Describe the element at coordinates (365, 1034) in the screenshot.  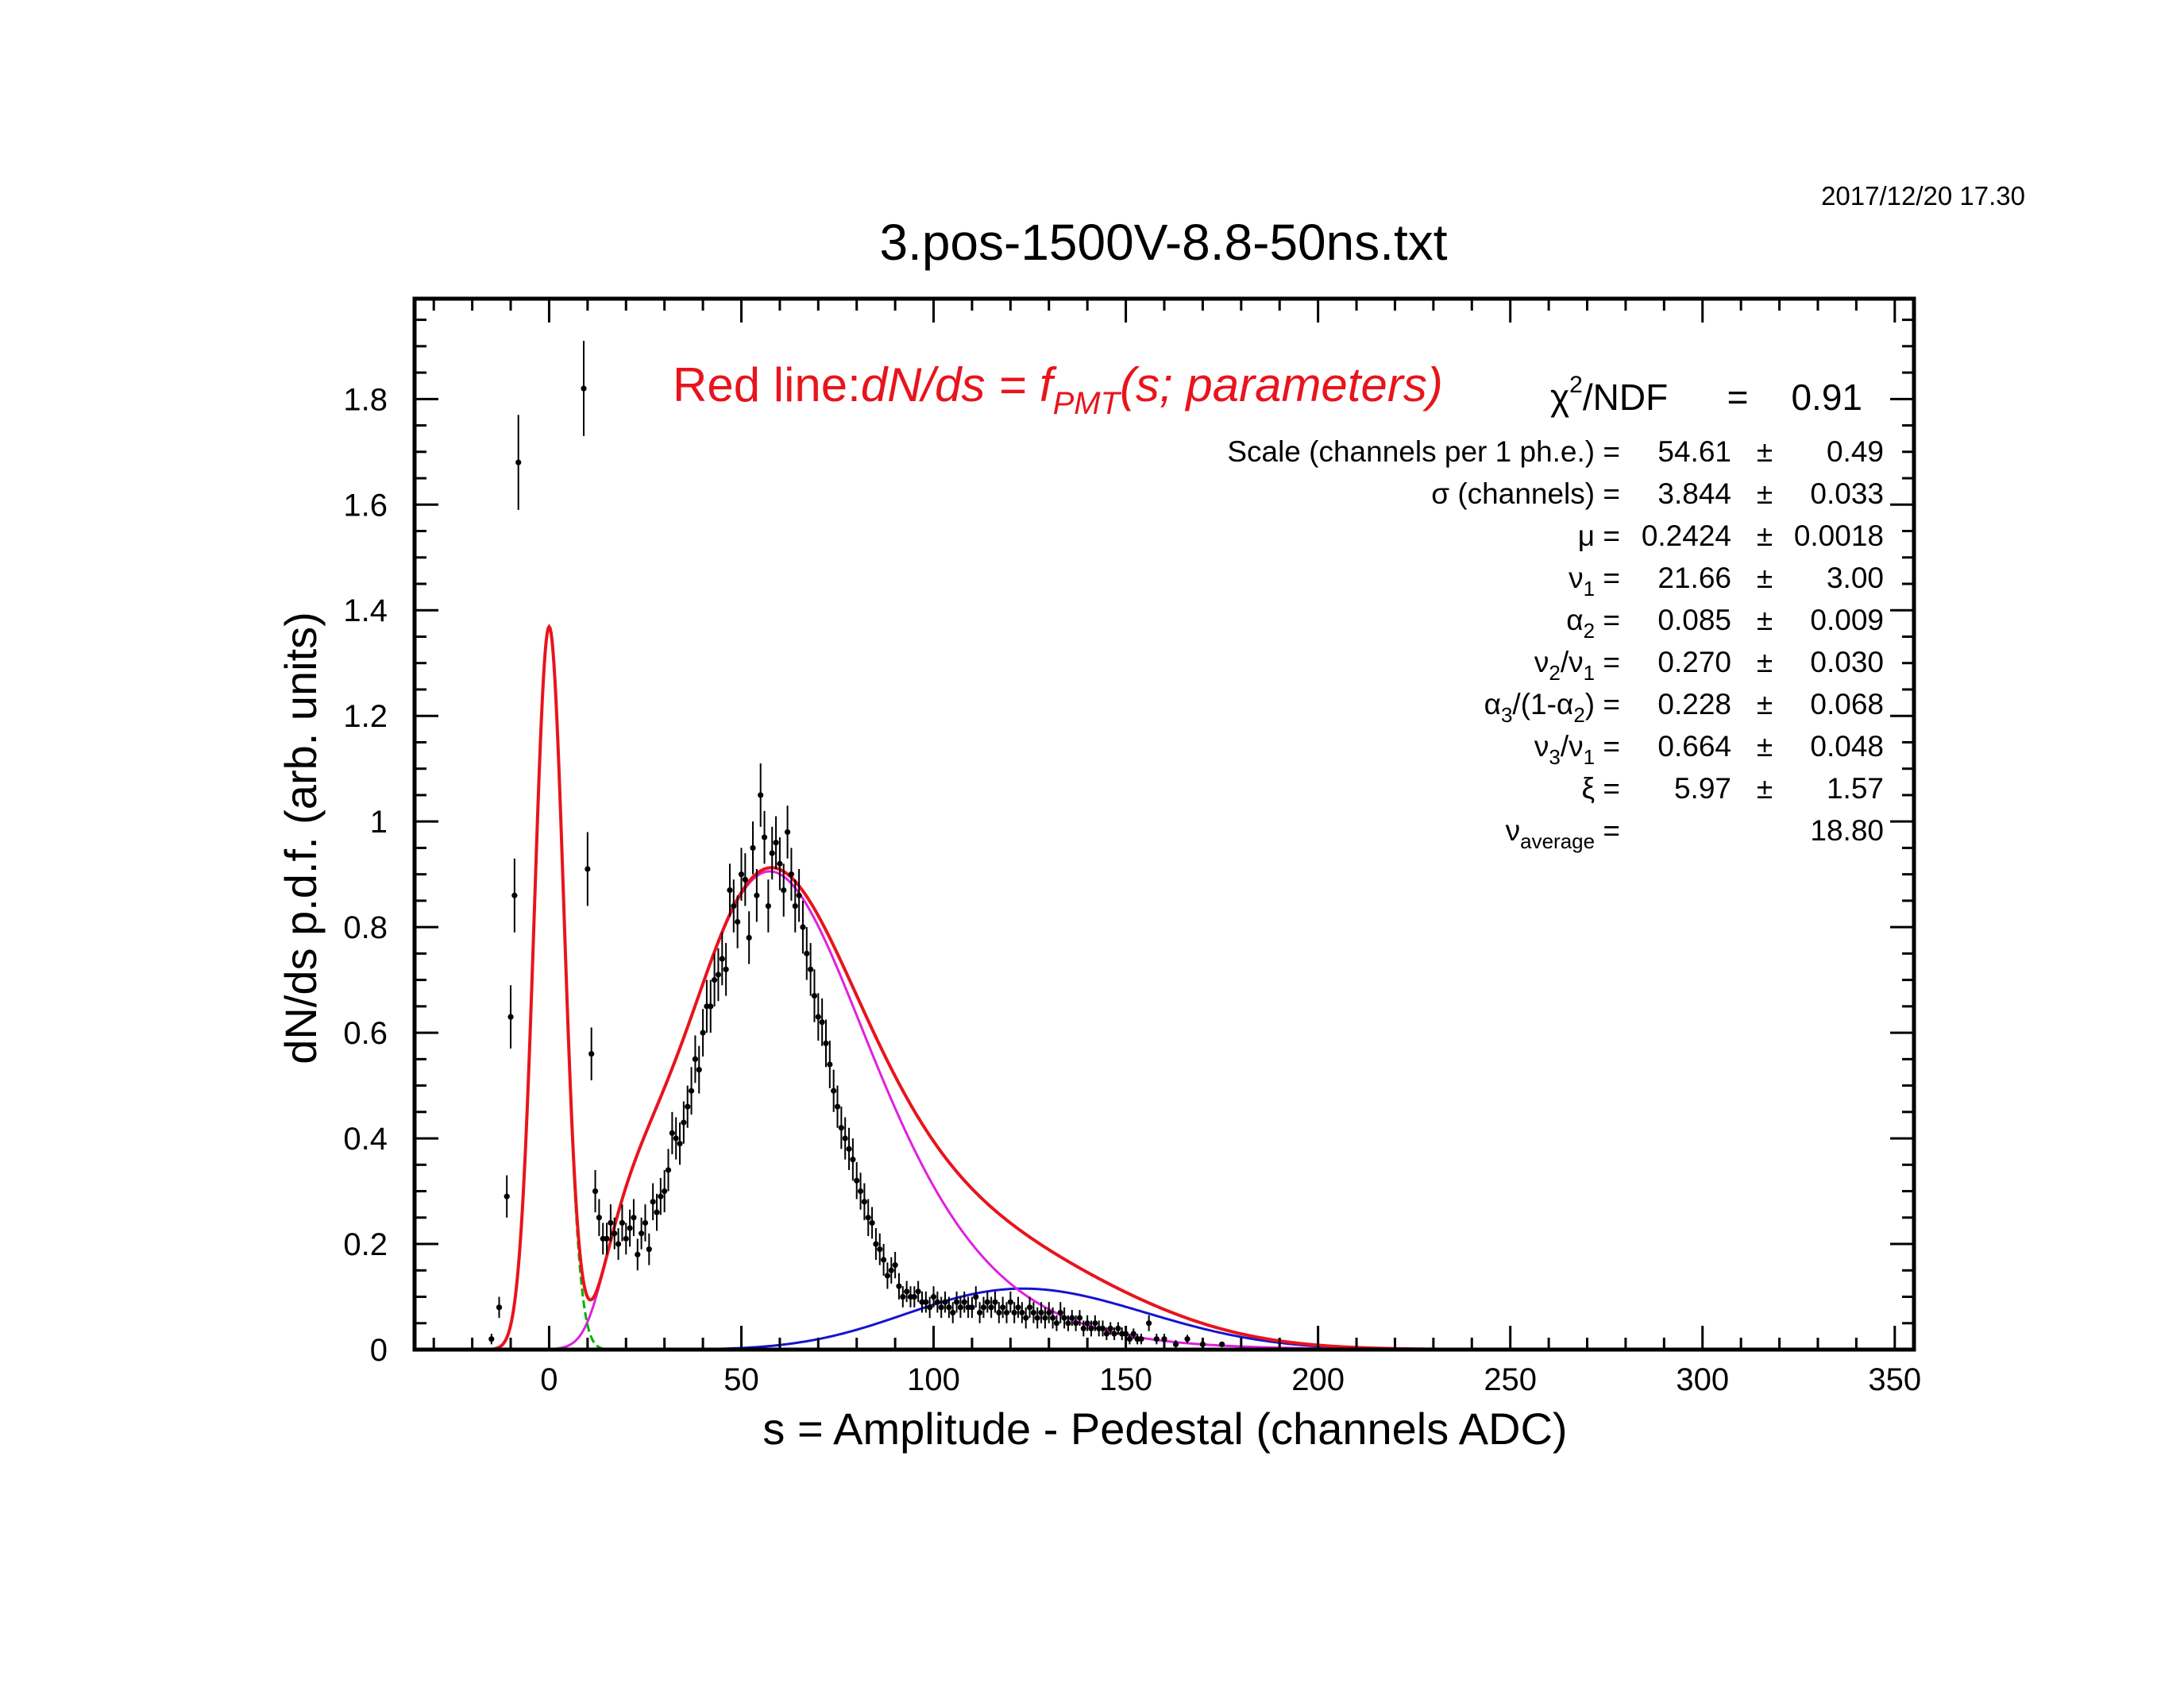
I see `y-tick-label: 0.6` at that location.